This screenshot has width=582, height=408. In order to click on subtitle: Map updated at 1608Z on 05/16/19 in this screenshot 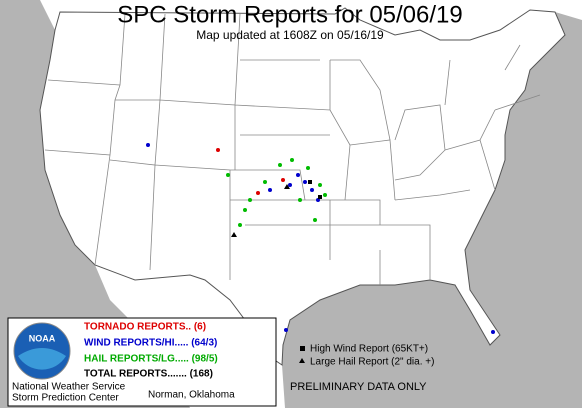, I will do `click(290, 35)`.